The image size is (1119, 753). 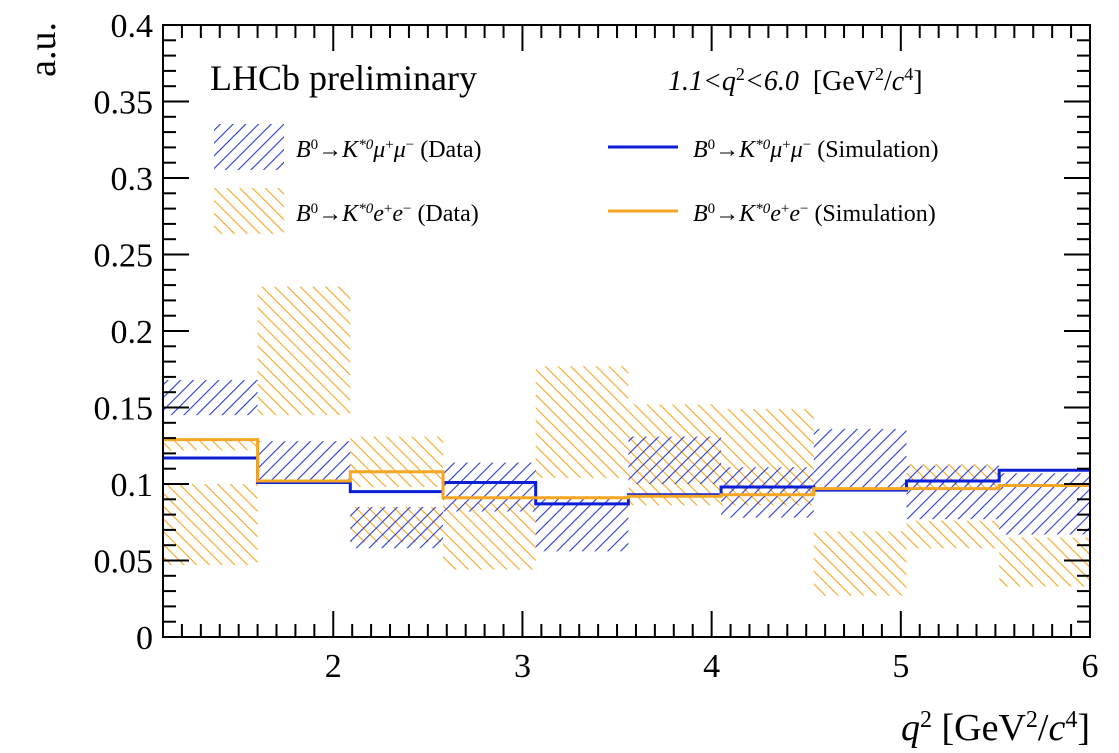 I want to click on x-tick-label: 3, so click(x=522, y=666).